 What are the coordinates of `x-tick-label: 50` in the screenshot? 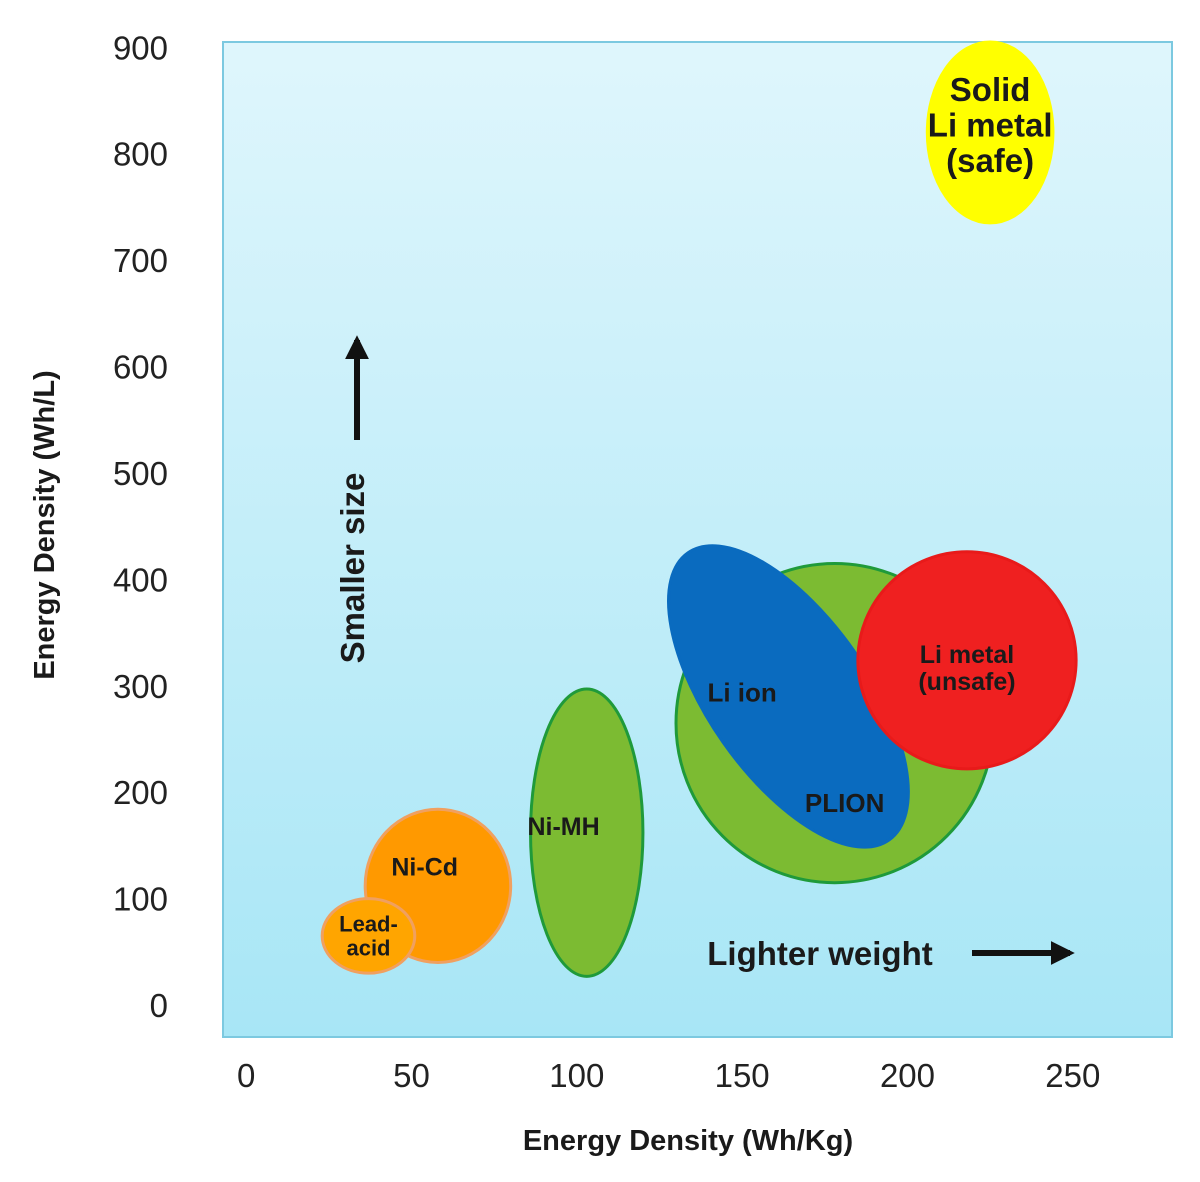 It's located at (411, 1075).